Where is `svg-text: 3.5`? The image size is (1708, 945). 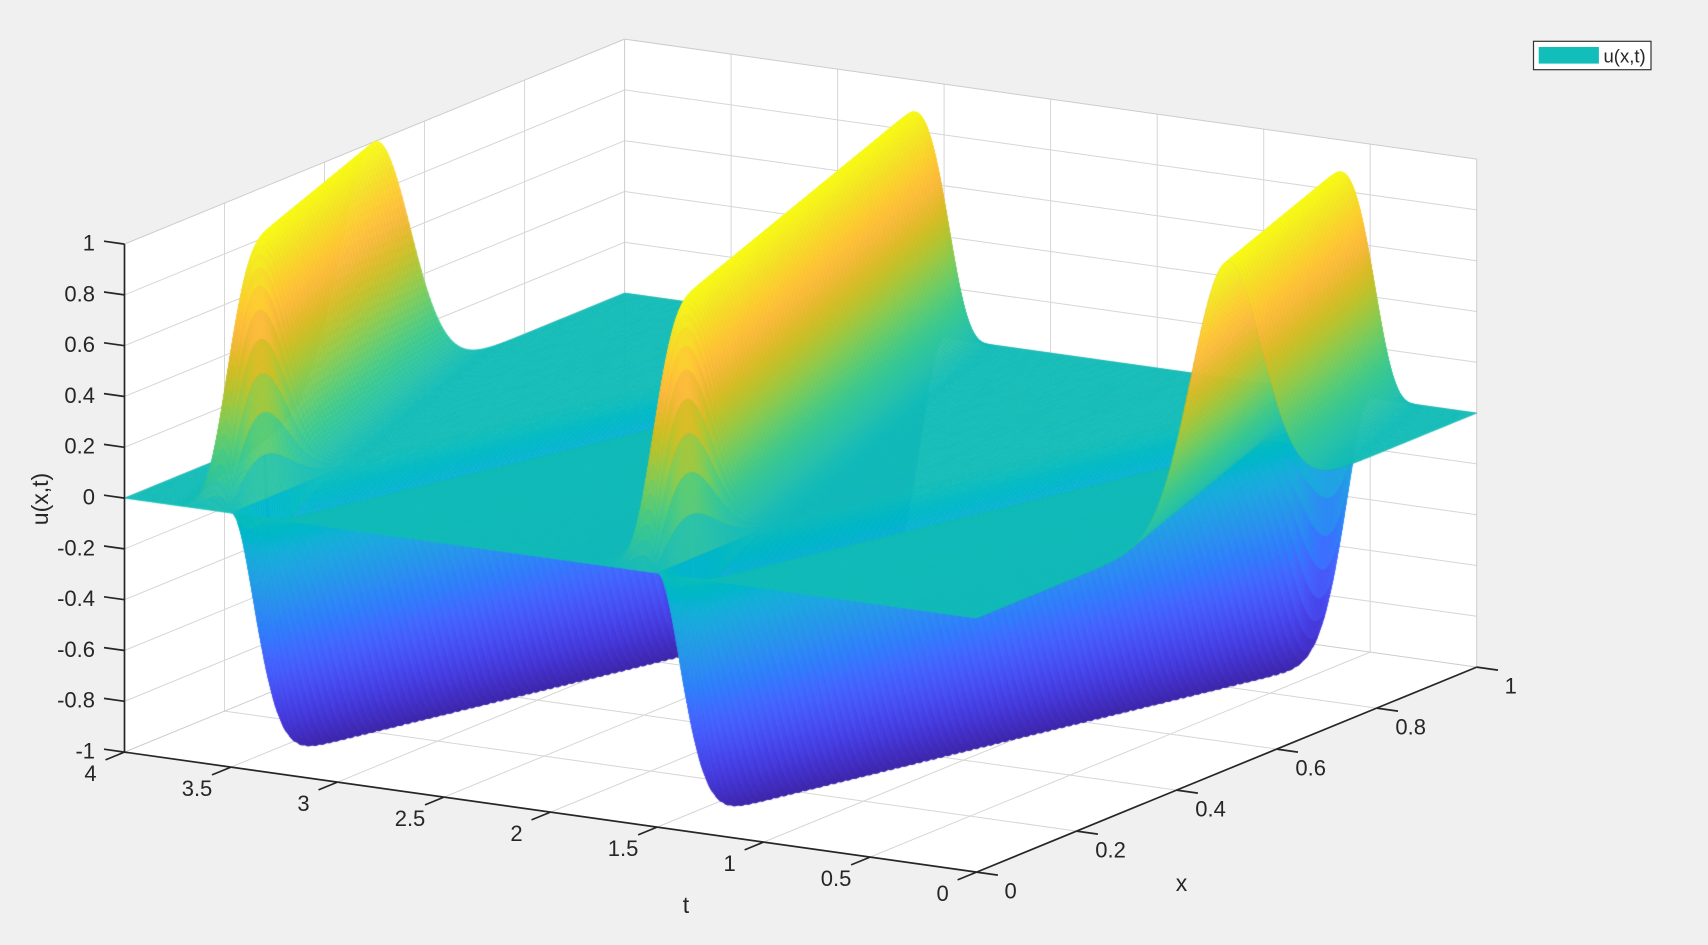
svg-text: 3.5 is located at coordinates (197, 788).